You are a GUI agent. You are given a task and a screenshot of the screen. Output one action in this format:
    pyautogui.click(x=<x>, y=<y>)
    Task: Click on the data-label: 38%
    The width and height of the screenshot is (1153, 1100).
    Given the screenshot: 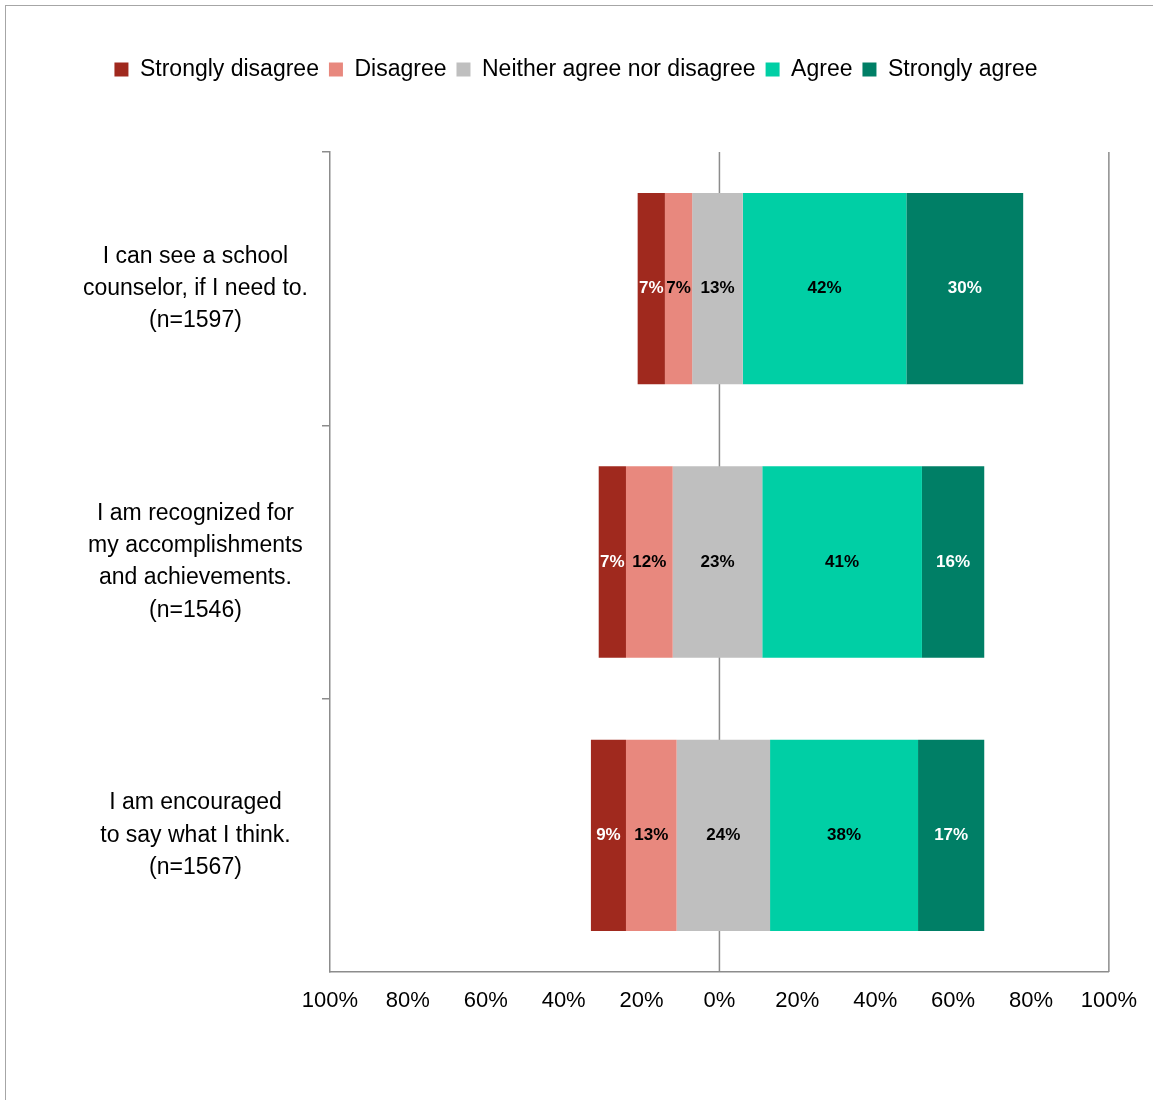 What is the action you would take?
    pyautogui.click(x=844, y=835)
    